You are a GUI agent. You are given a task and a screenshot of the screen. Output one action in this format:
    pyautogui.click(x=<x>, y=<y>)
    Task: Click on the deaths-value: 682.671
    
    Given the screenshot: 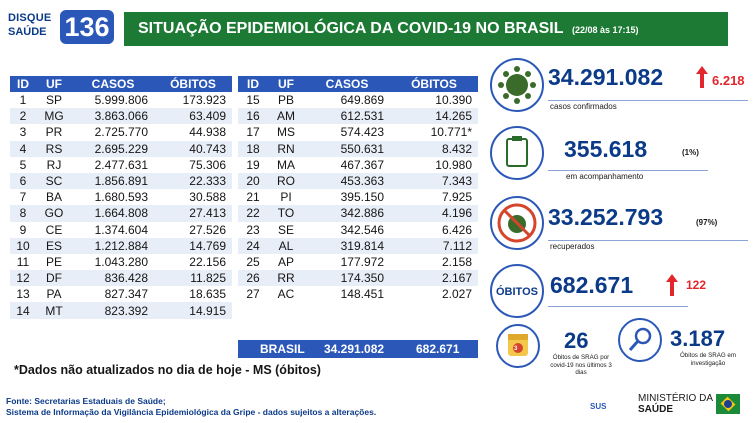 What is the action you would take?
    pyautogui.click(x=592, y=285)
    